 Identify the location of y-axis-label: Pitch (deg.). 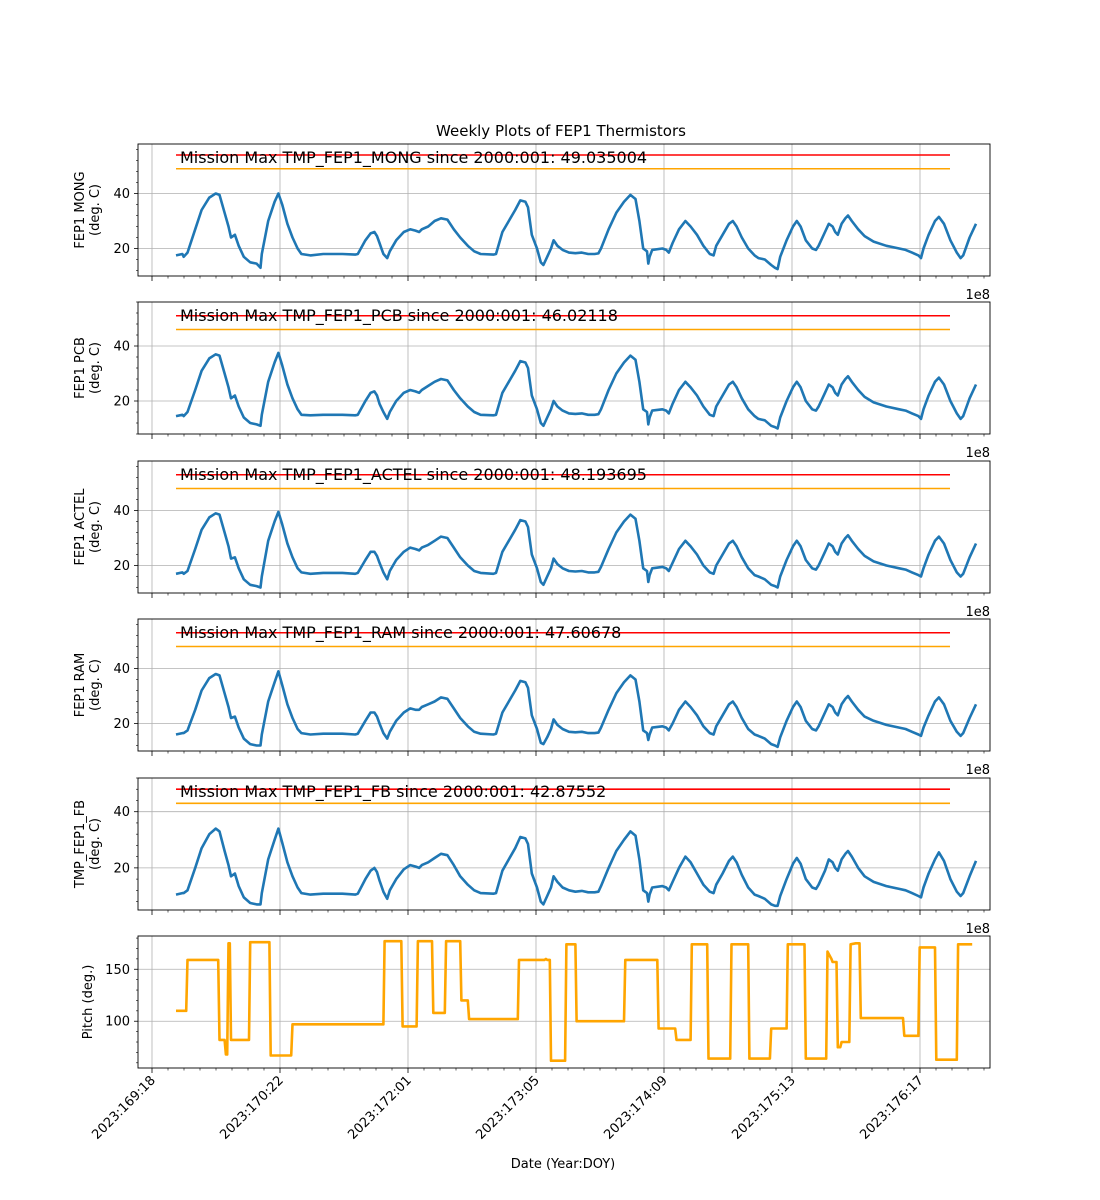
(88, 1002).